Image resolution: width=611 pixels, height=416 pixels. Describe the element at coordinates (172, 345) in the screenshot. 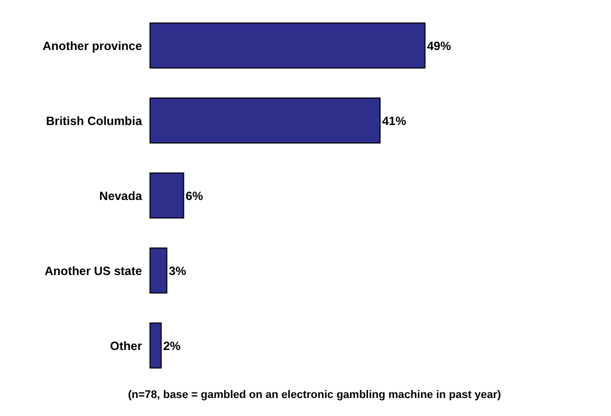

I see `data-label: 2%` at that location.